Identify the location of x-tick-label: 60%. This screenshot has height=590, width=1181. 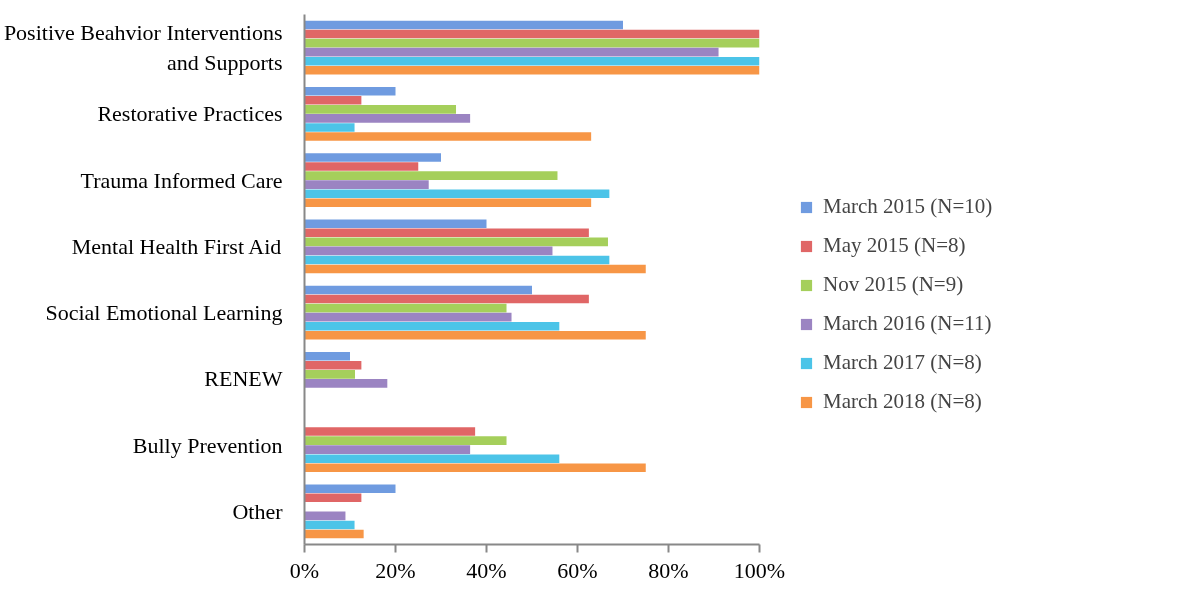
(577, 570).